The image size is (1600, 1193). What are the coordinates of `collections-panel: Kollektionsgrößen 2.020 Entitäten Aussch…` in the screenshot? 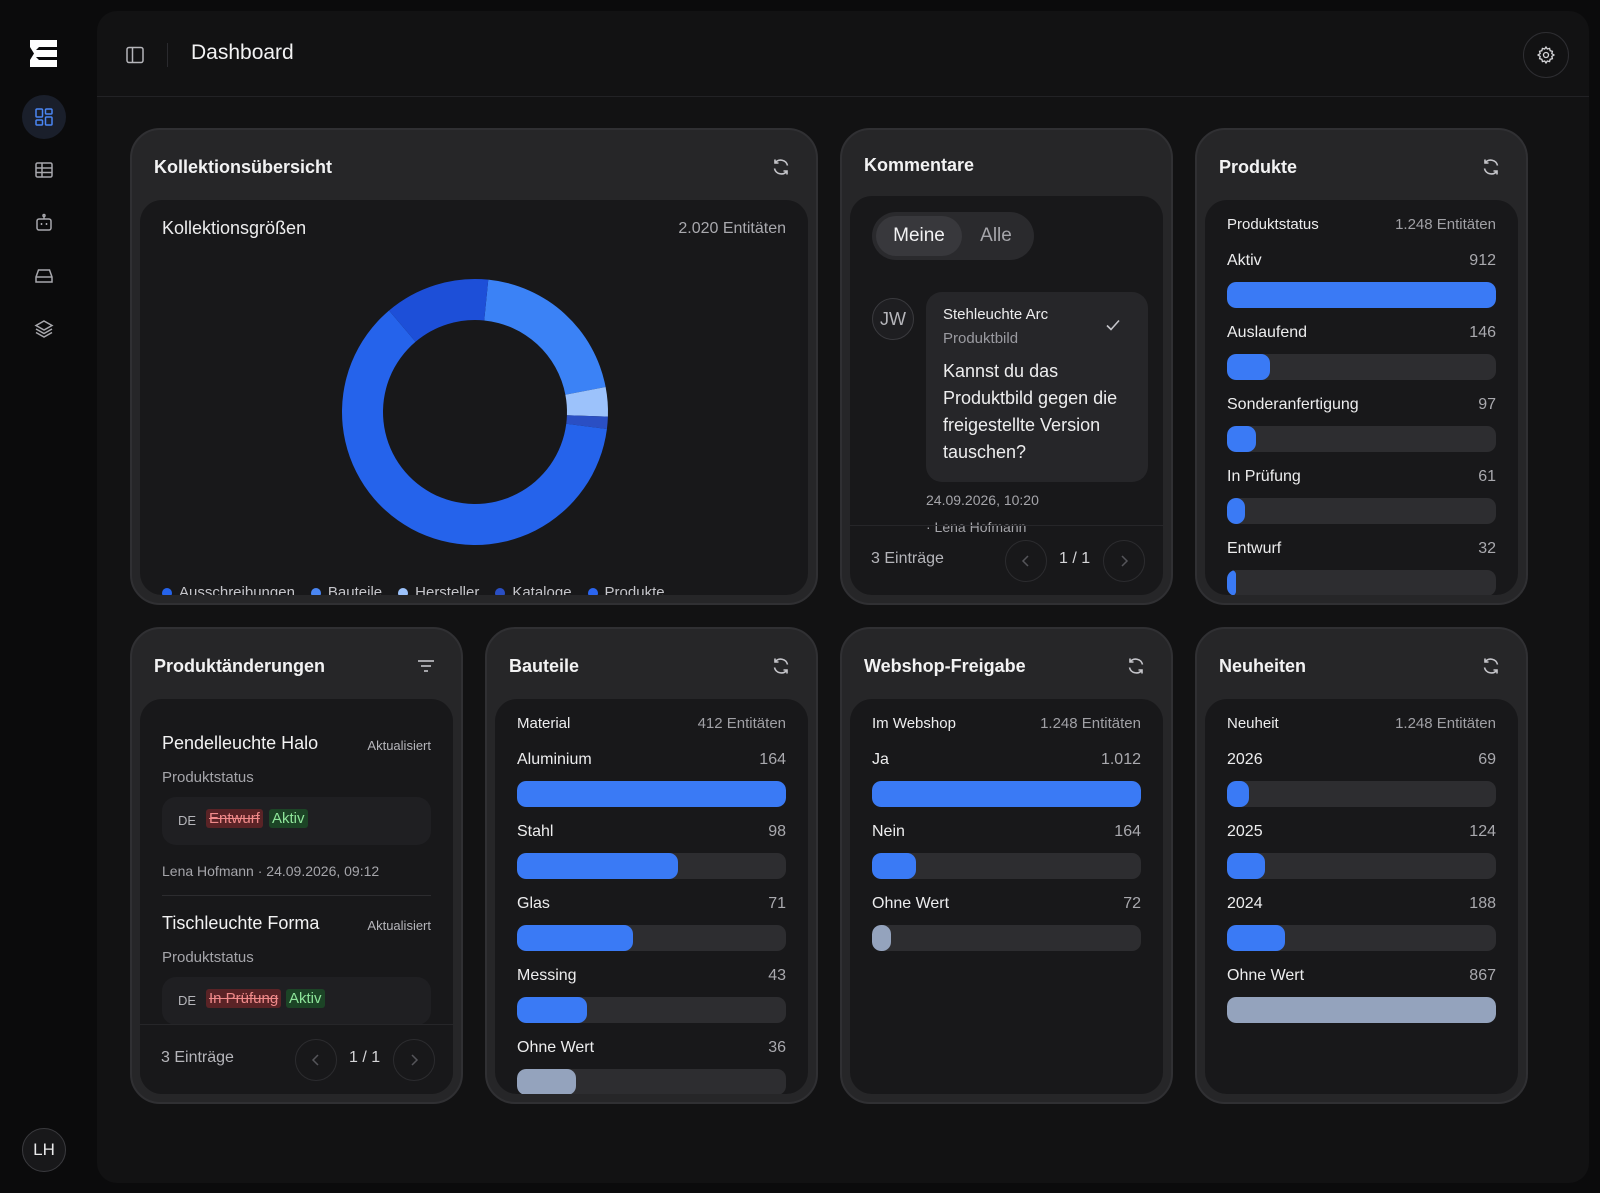 It's located at (474, 397).